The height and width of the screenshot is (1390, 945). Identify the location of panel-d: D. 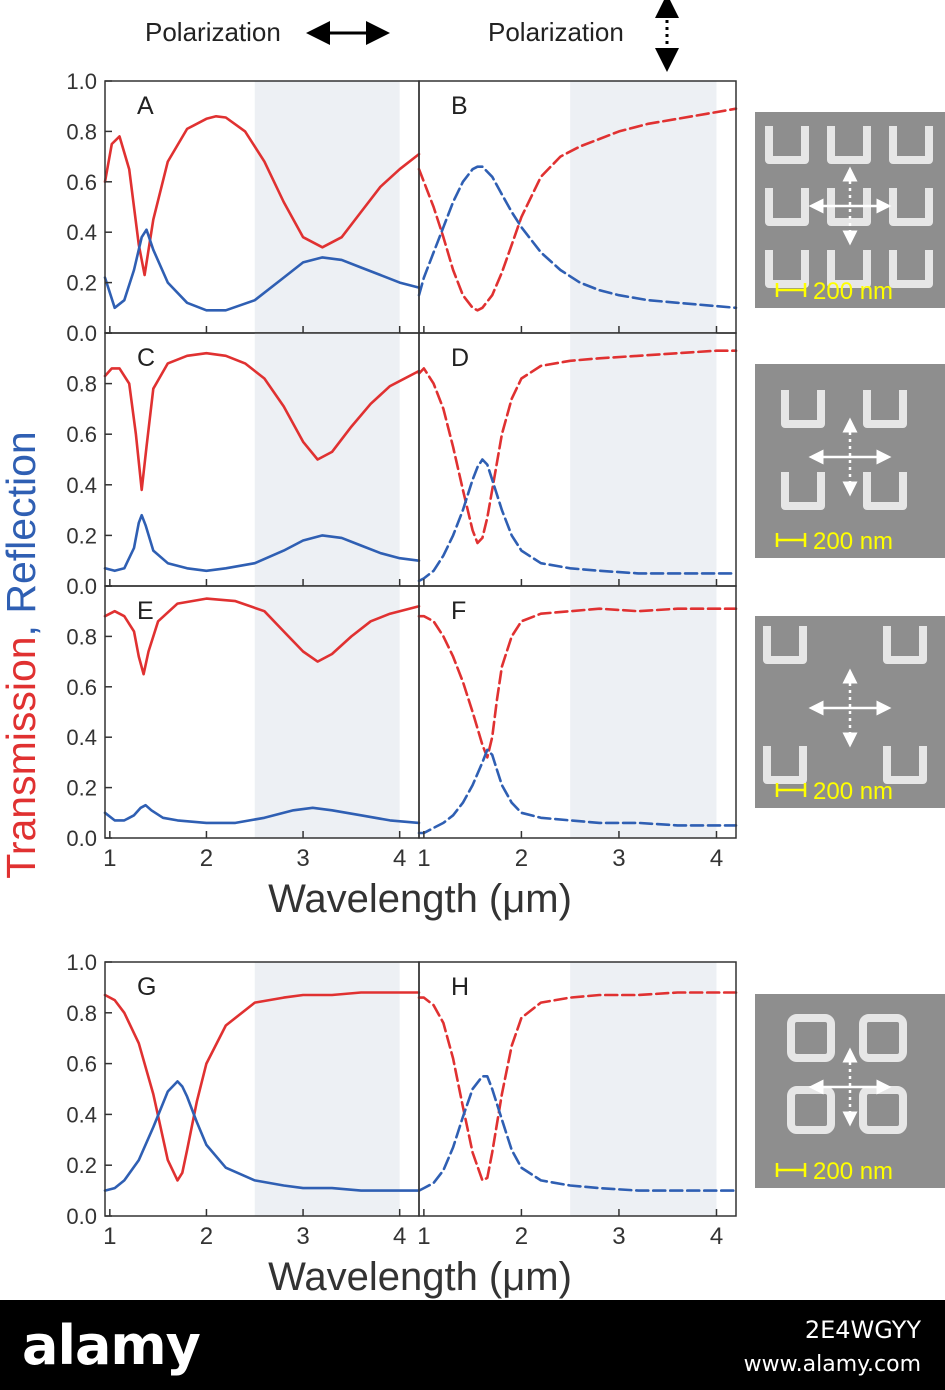
(577, 459).